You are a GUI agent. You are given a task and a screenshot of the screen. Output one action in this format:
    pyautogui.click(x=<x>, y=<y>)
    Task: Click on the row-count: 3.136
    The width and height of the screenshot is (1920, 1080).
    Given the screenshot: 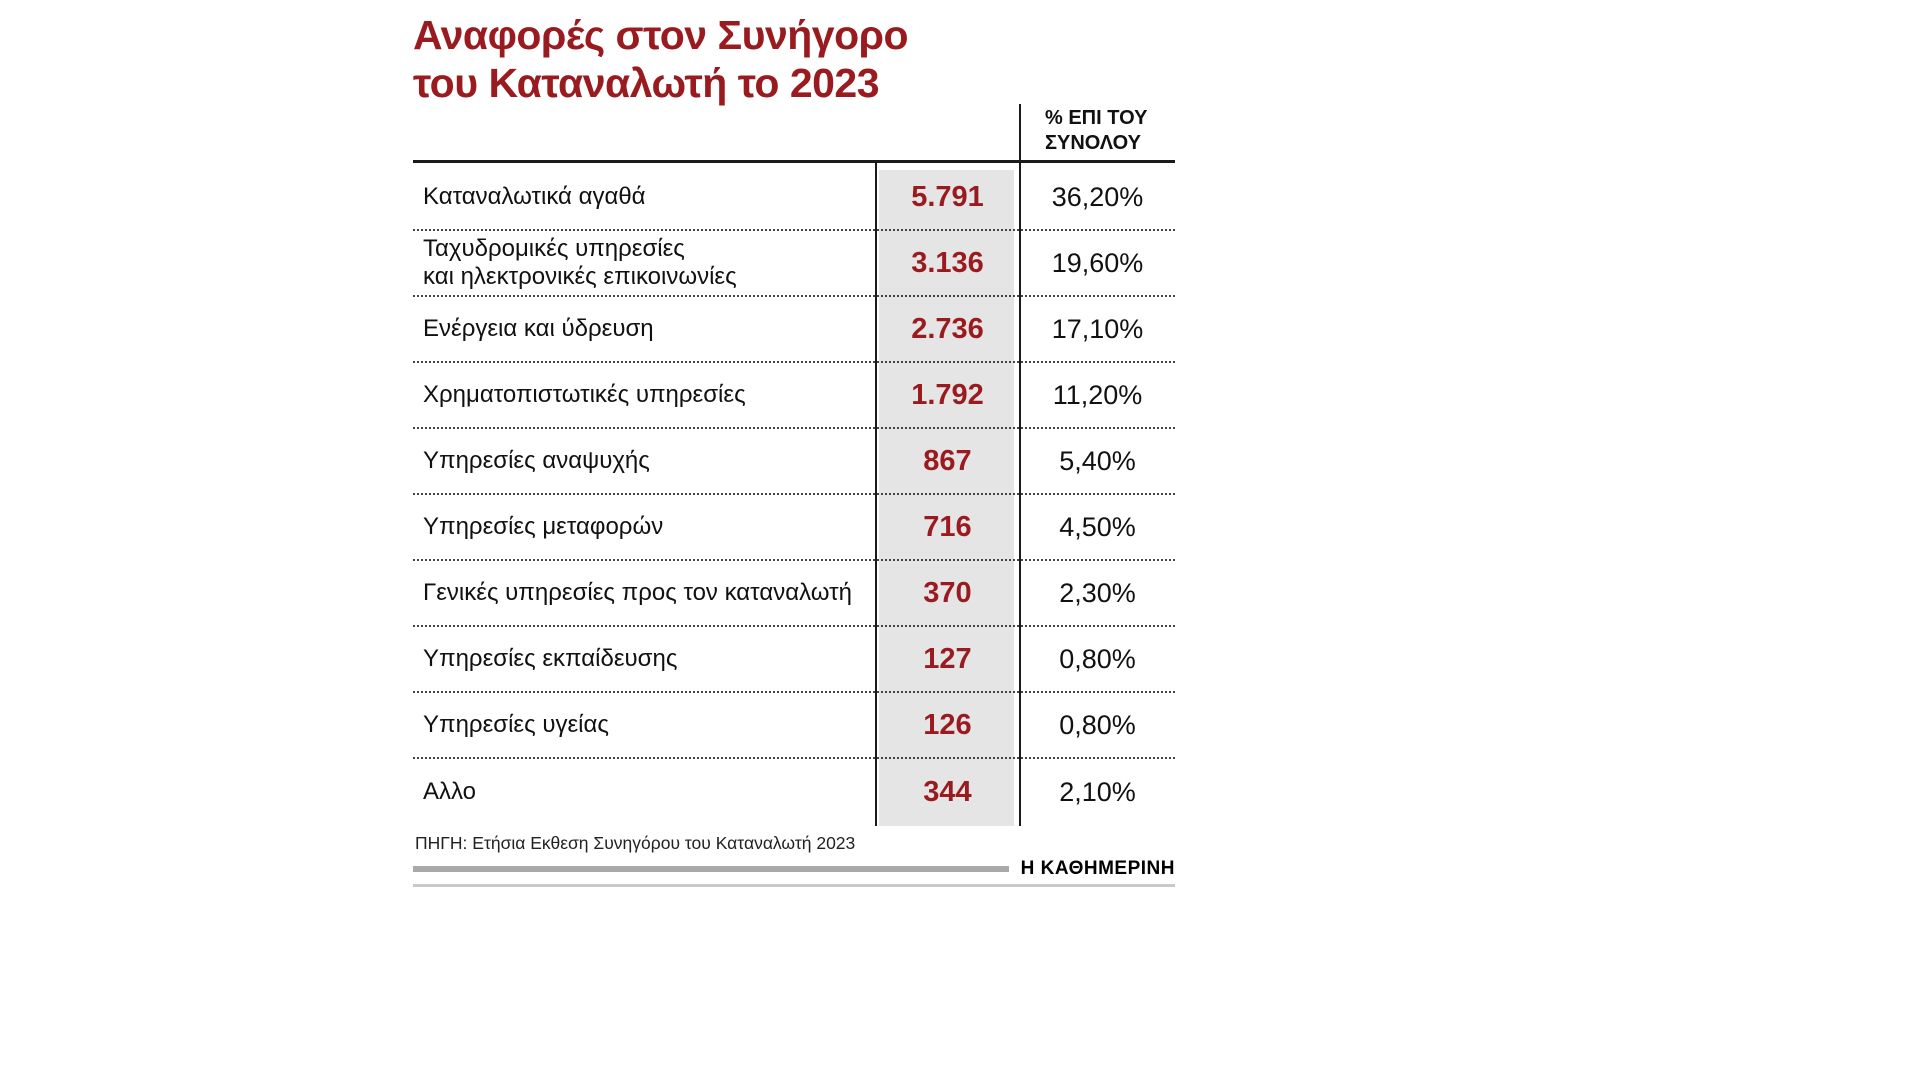 What is the action you would take?
    pyautogui.click(x=947, y=262)
    